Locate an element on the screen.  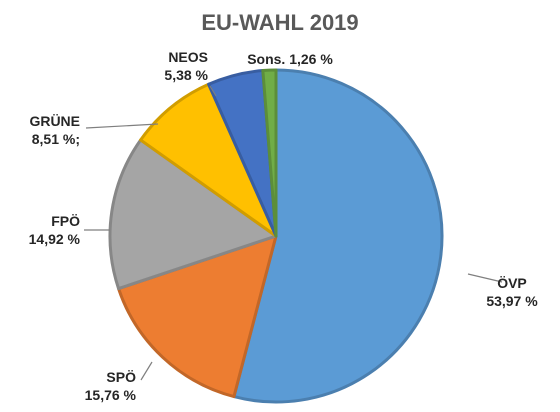
pie-slice-sons is located at coordinates (269, 153).